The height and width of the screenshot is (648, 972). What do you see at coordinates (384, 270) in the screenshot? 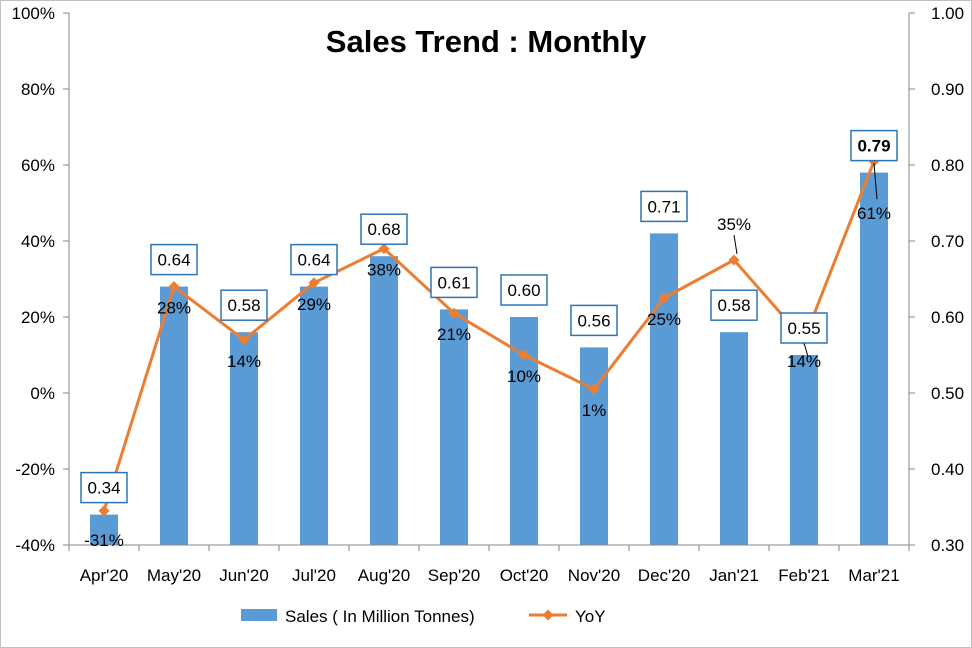
I see `yoy-label-4: 38%` at bounding box center [384, 270].